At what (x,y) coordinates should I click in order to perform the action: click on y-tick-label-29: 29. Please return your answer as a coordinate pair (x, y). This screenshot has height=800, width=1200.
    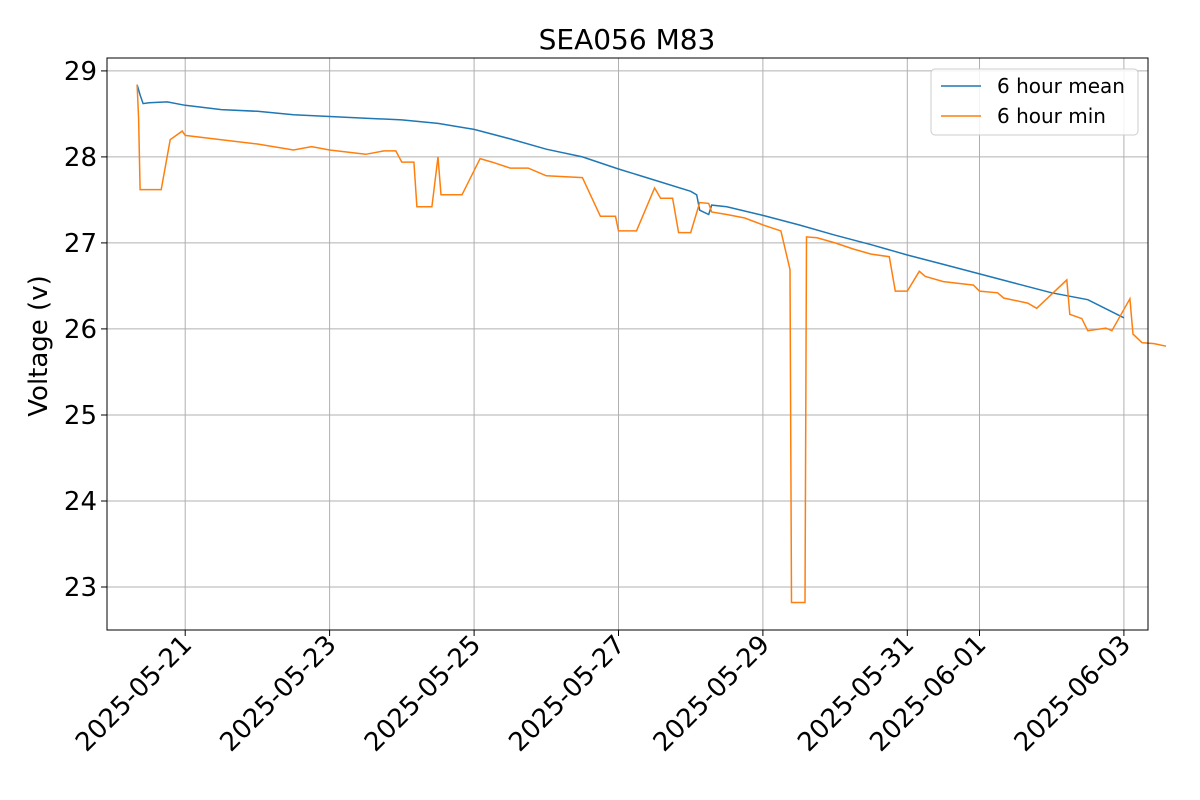
    Looking at the image, I should click on (80, 72).